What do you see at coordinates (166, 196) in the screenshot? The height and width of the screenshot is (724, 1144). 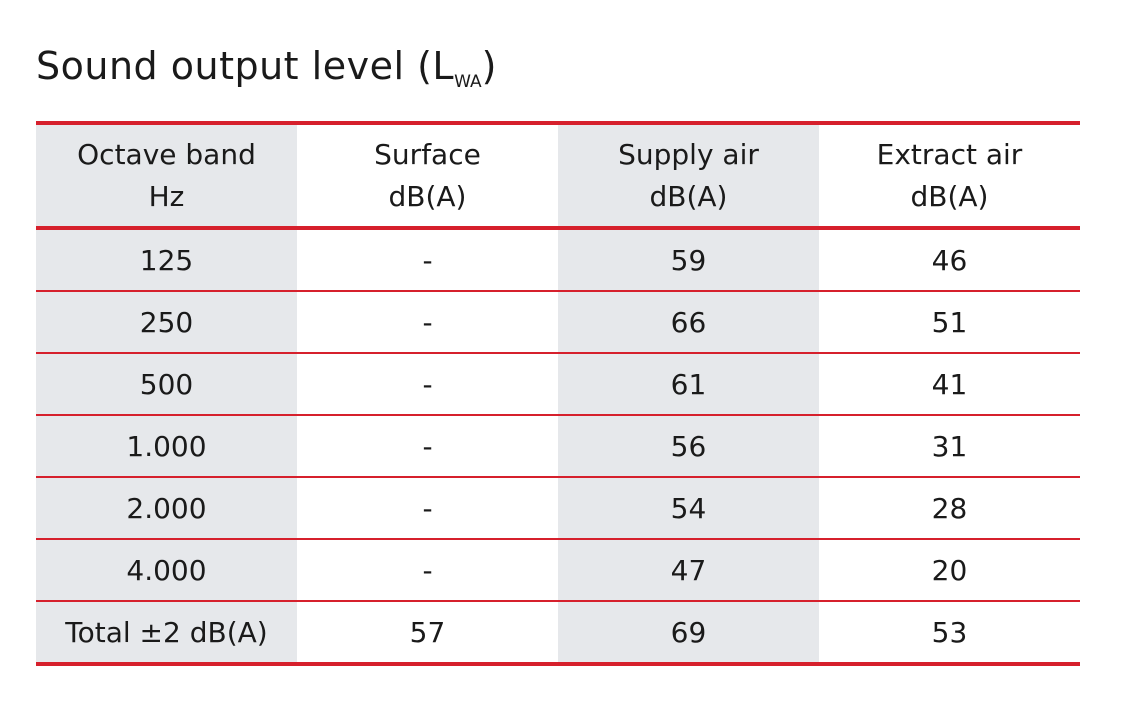 I see `header-unit: Hz` at bounding box center [166, 196].